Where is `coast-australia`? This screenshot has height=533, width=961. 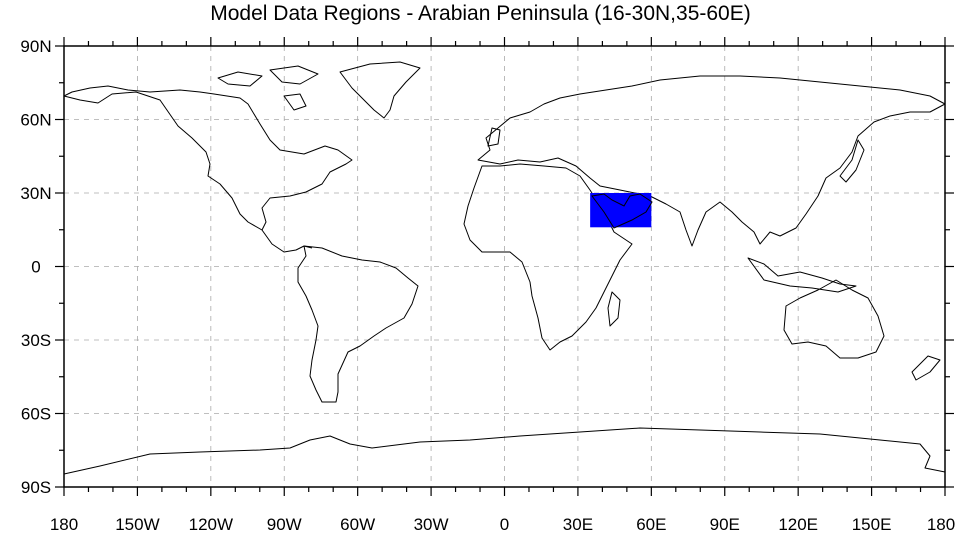 coast-australia is located at coordinates (834, 319).